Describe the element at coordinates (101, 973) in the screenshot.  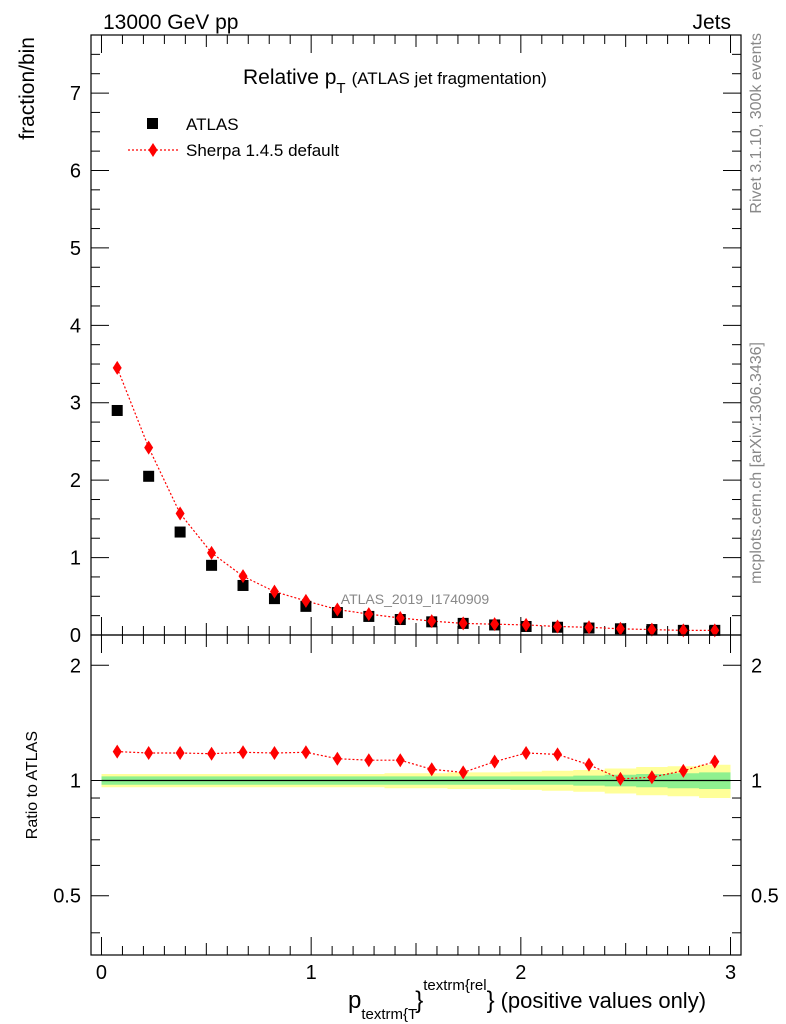
I see `x-tick-label: 0` at that location.